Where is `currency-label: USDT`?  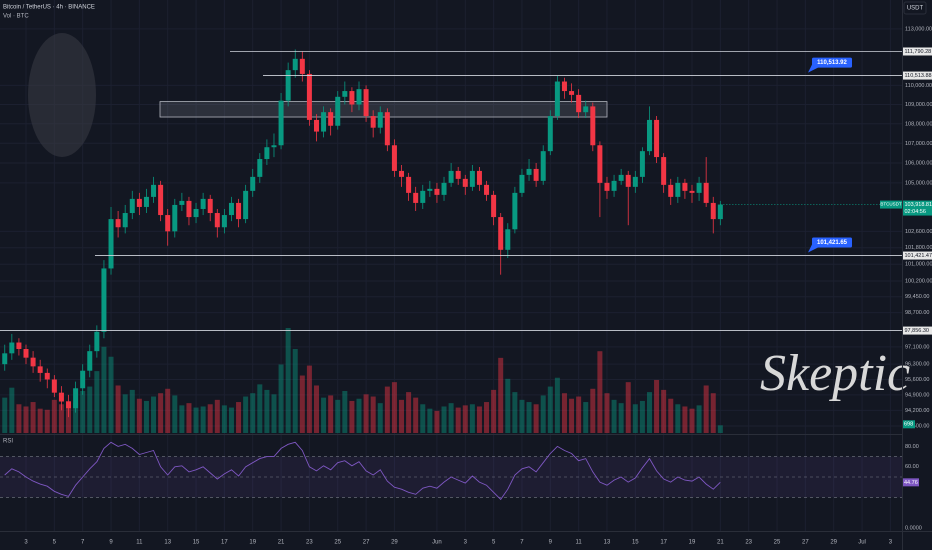
currency-label: USDT is located at coordinates (915, 9).